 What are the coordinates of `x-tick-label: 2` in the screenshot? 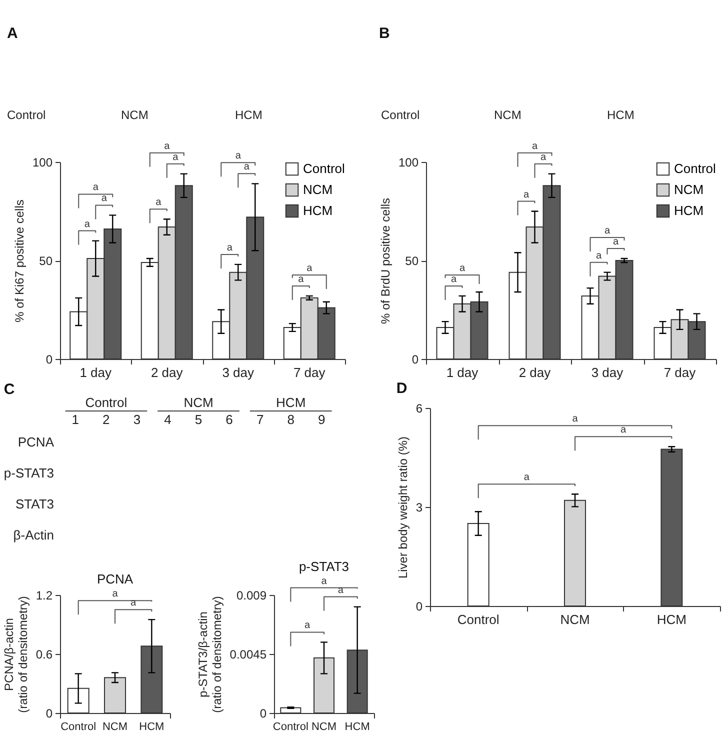 It's located at (106, 419).